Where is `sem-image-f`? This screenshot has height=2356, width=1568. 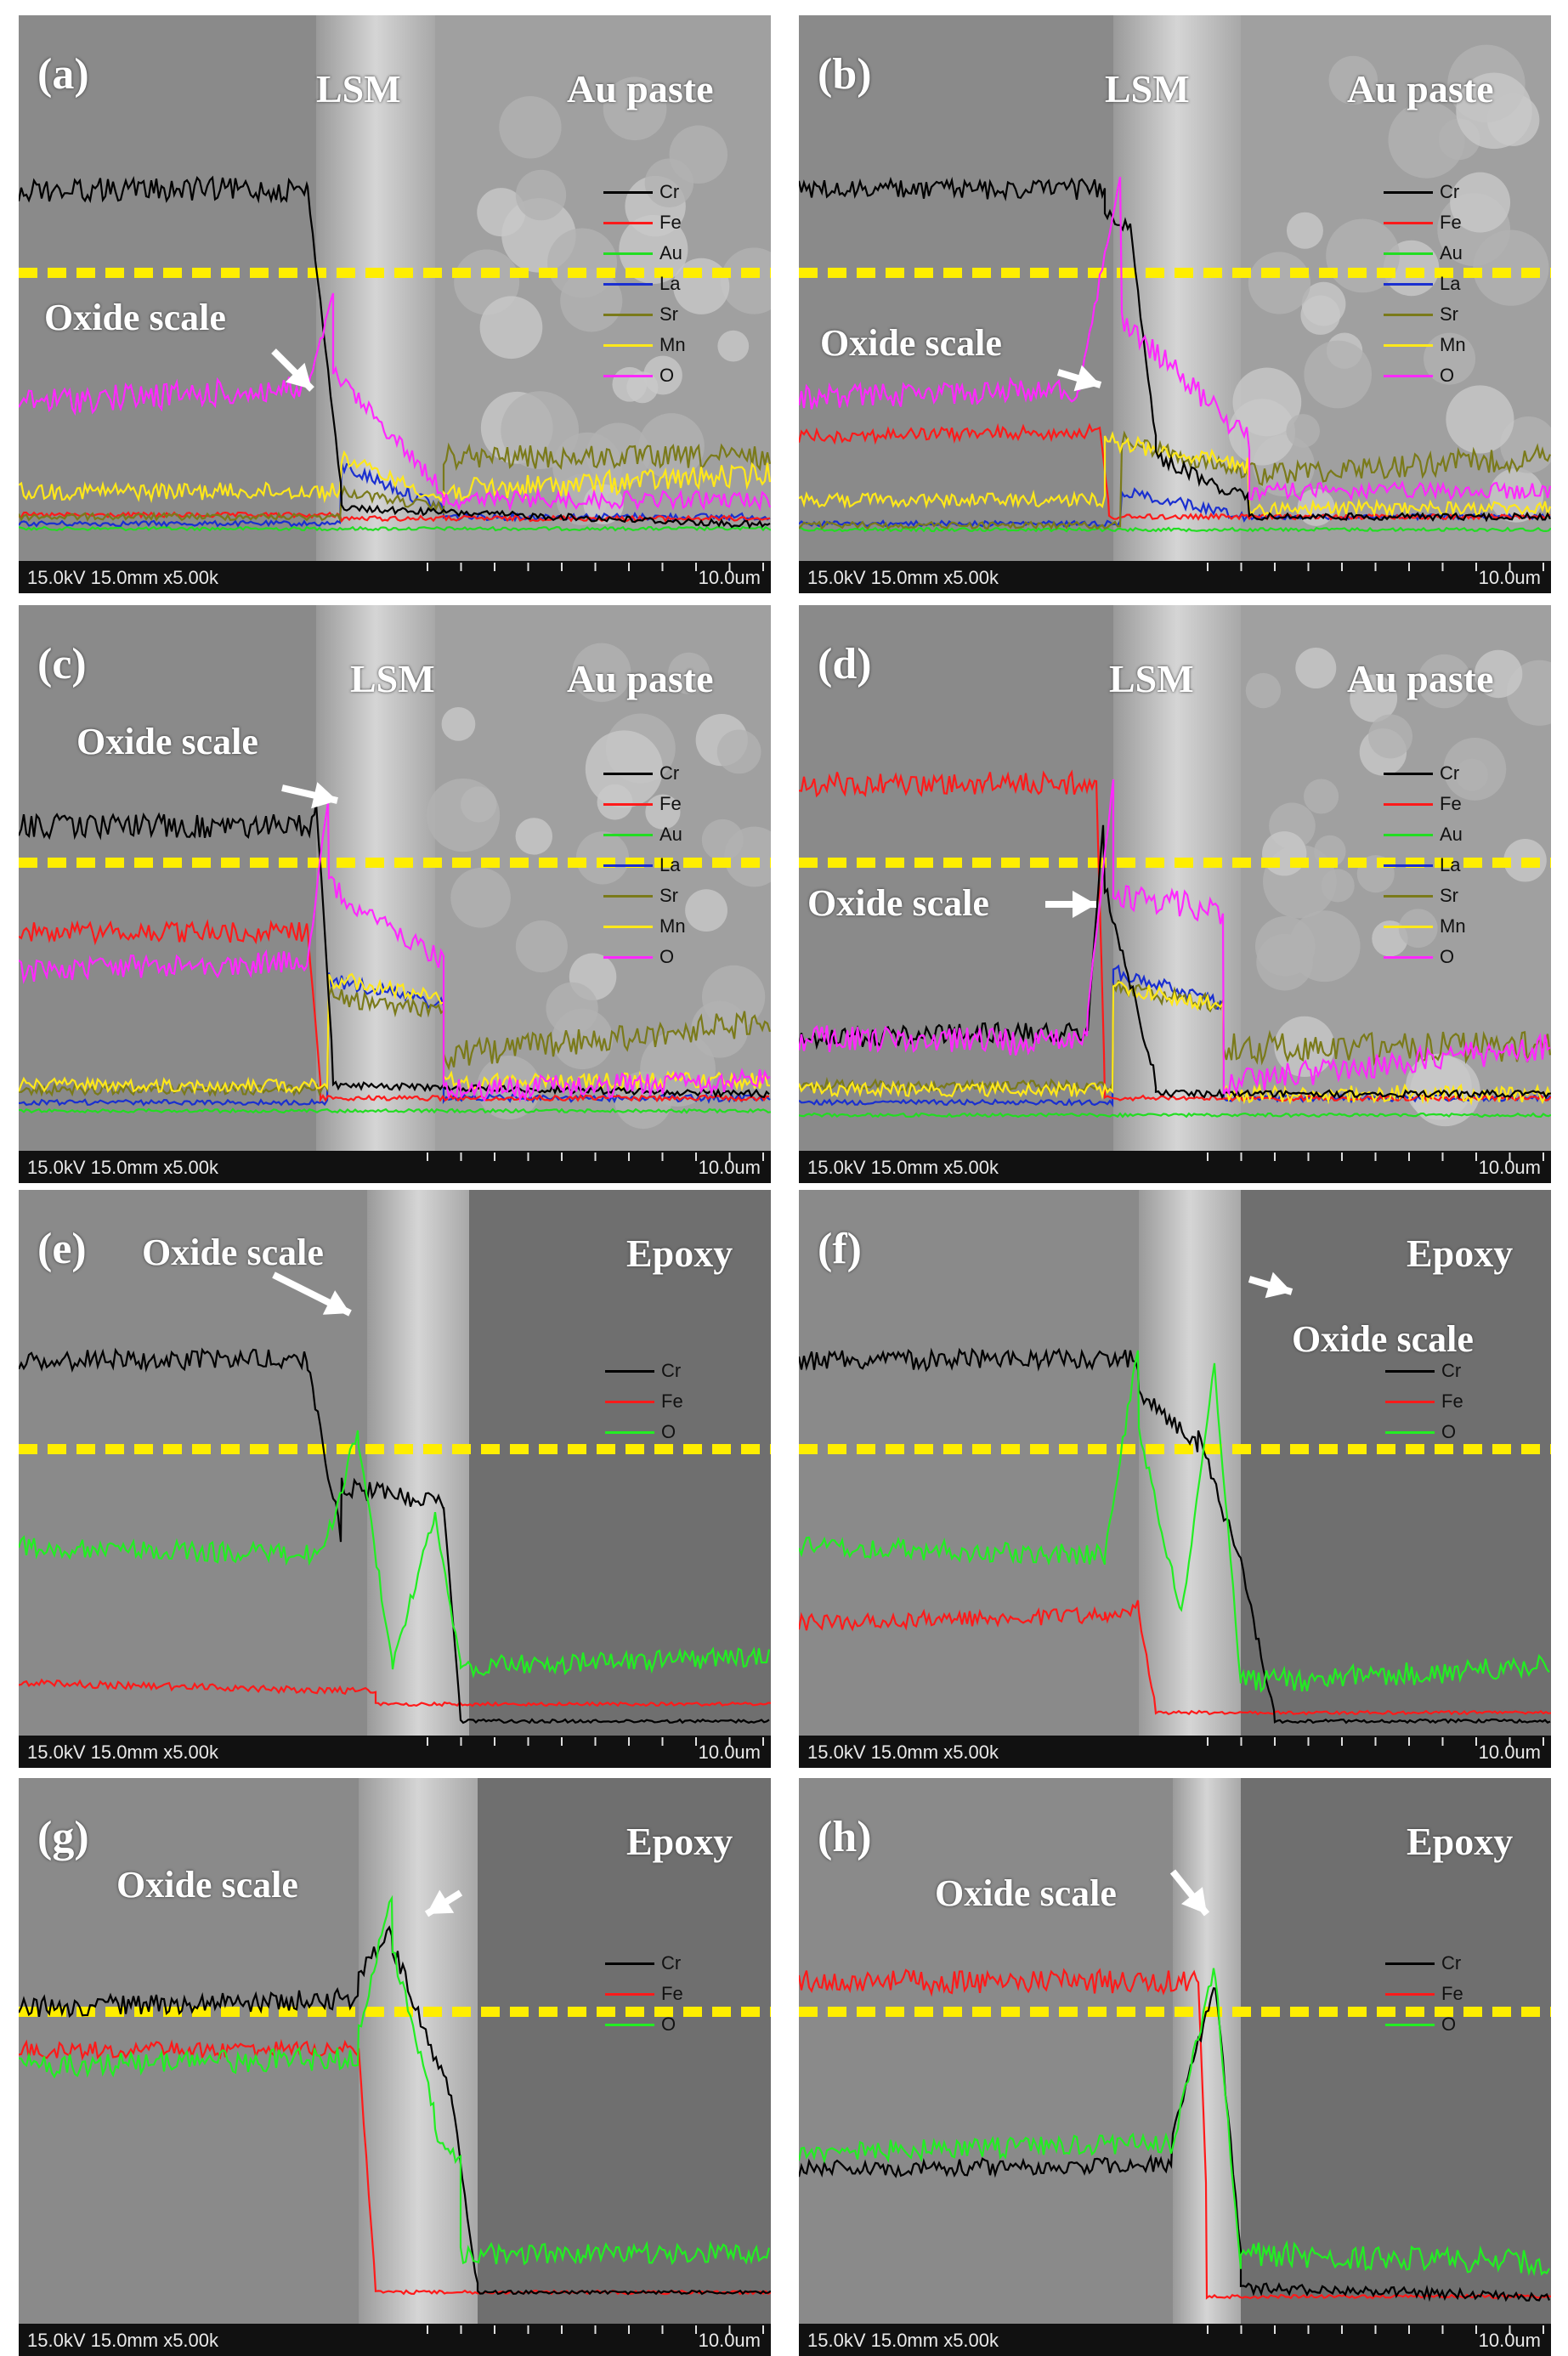 sem-image-f is located at coordinates (1175, 1479).